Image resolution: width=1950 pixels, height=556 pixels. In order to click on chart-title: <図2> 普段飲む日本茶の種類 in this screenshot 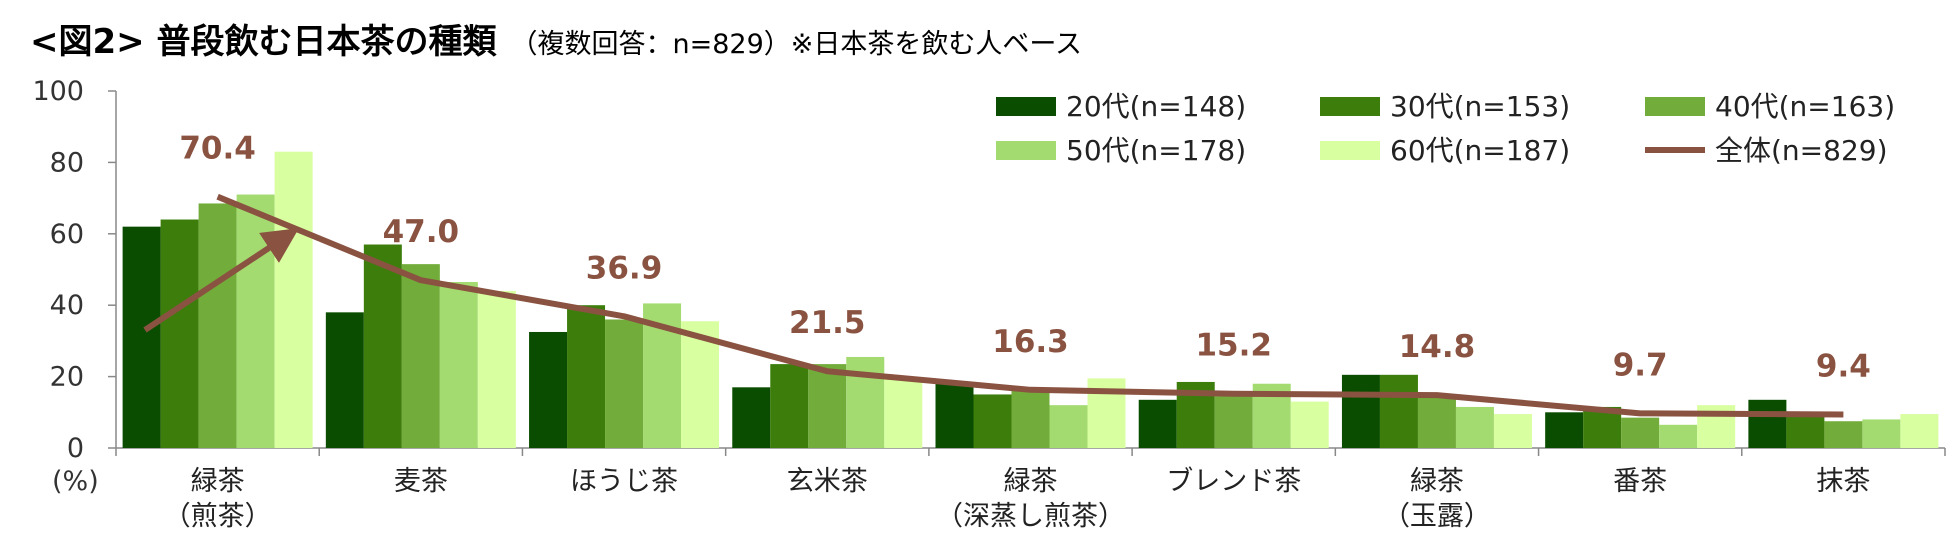, I will do `click(263, 42)`.